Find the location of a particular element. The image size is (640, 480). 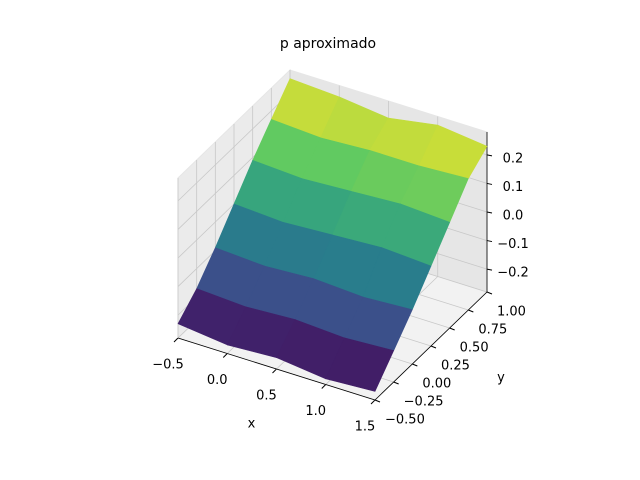

y-tick-label: −0.25 is located at coordinates (424, 402).